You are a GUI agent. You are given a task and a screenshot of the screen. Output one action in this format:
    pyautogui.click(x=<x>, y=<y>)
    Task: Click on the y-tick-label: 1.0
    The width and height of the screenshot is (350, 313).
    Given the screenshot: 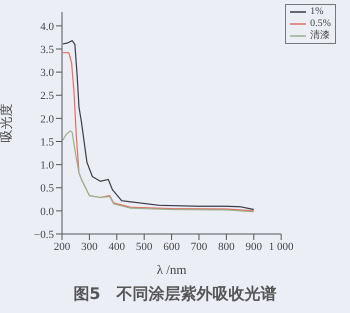 What is the action you would take?
    pyautogui.click(x=47, y=166)
    